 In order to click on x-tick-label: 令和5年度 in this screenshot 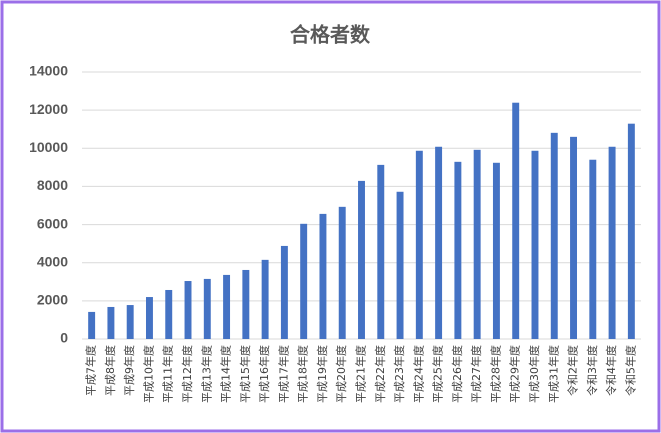, I will do `click(630, 370)`.